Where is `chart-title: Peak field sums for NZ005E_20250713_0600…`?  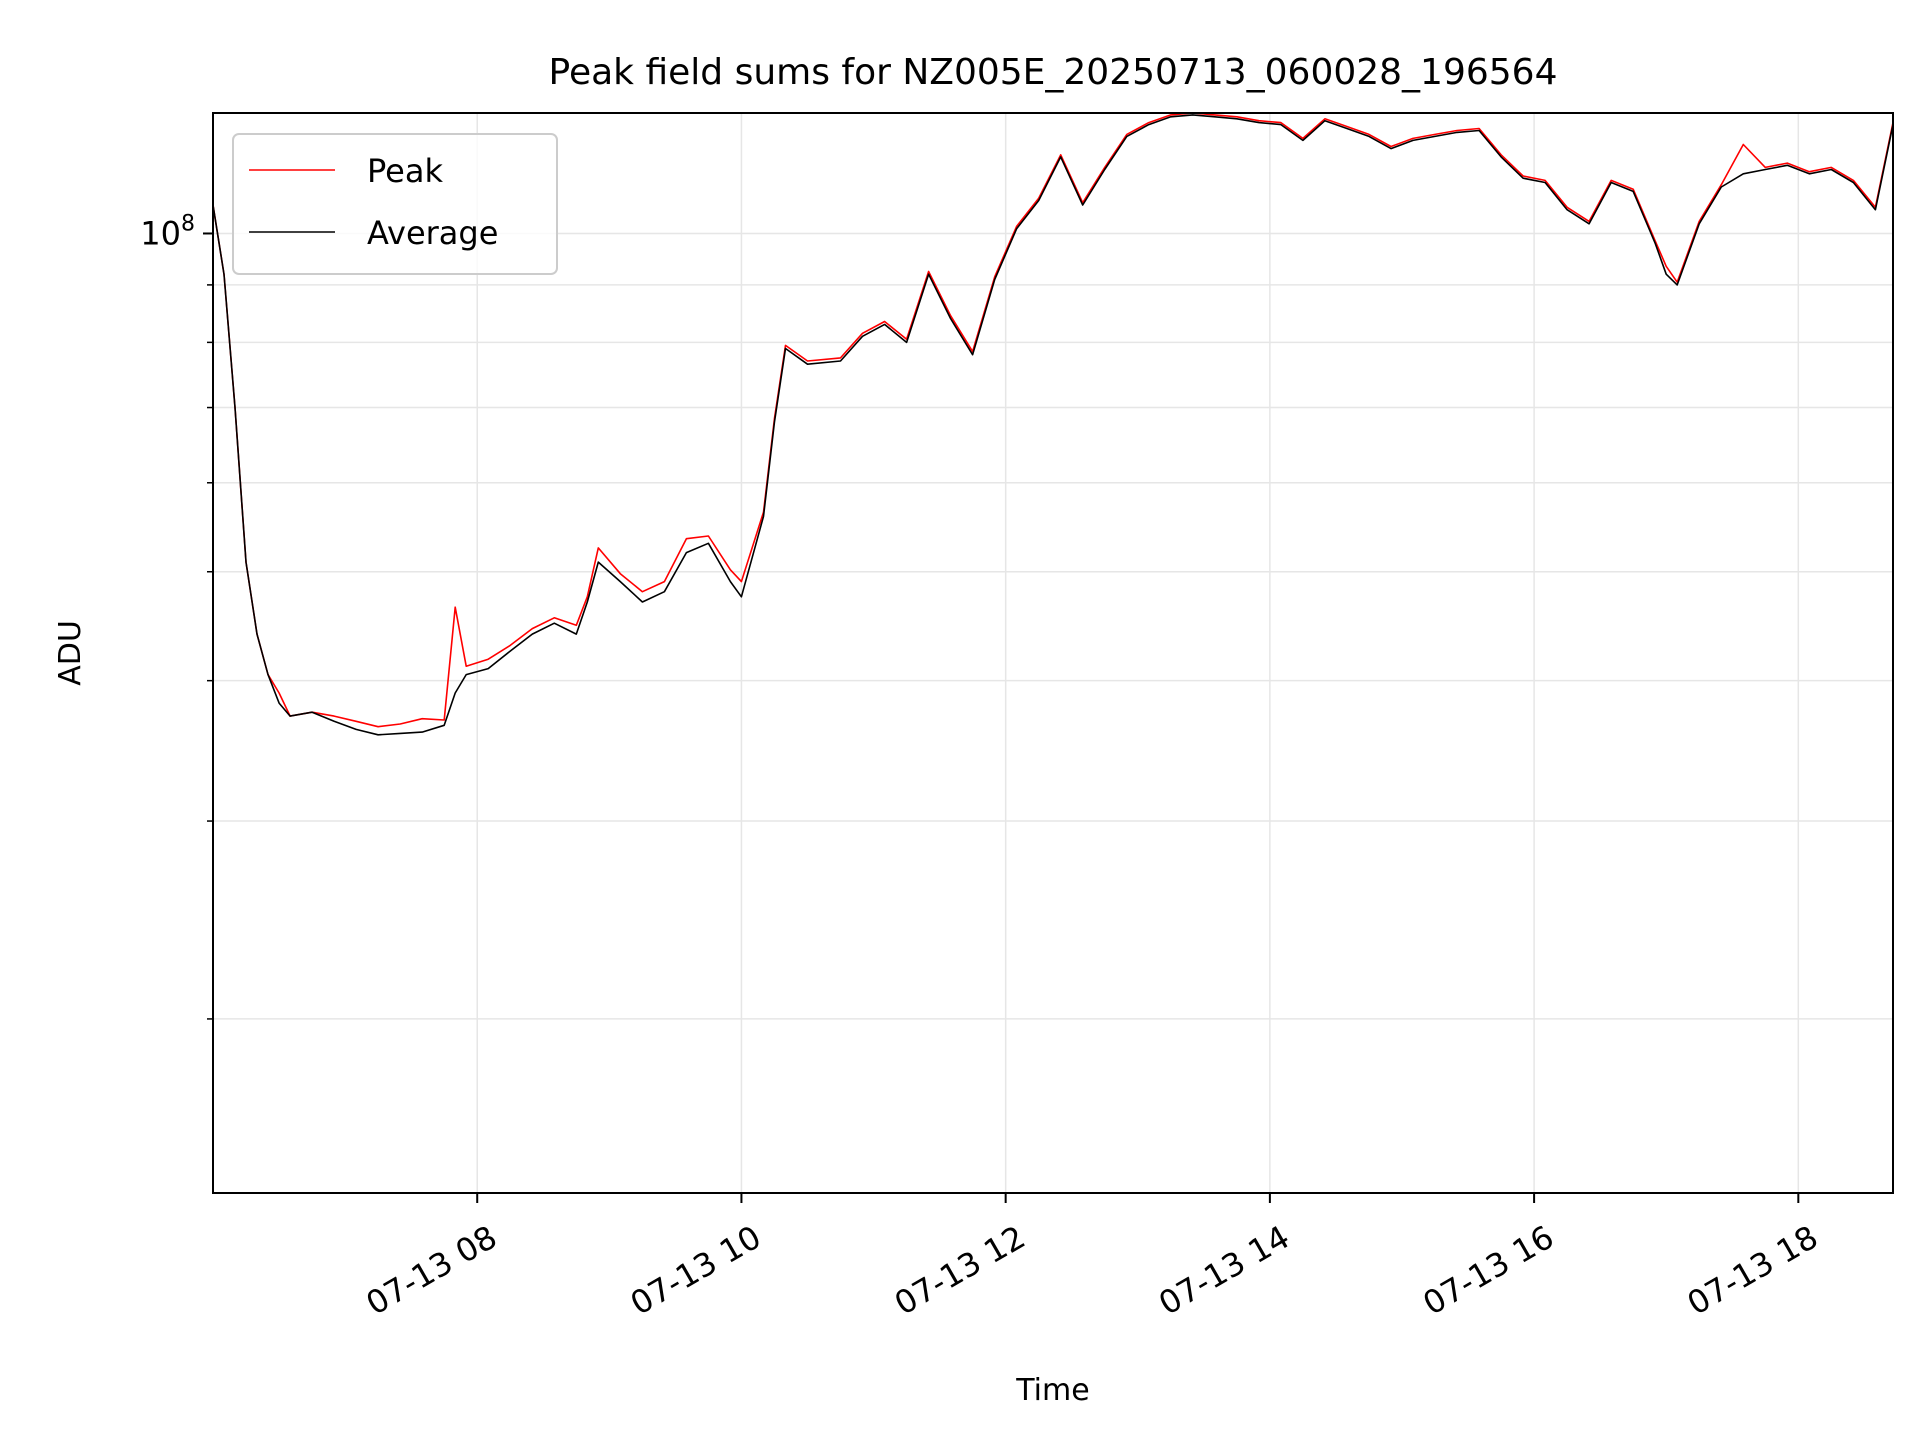 chart-title: Peak field sums for NZ005E_20250713_0600… is located at coordinates (1053, 72).